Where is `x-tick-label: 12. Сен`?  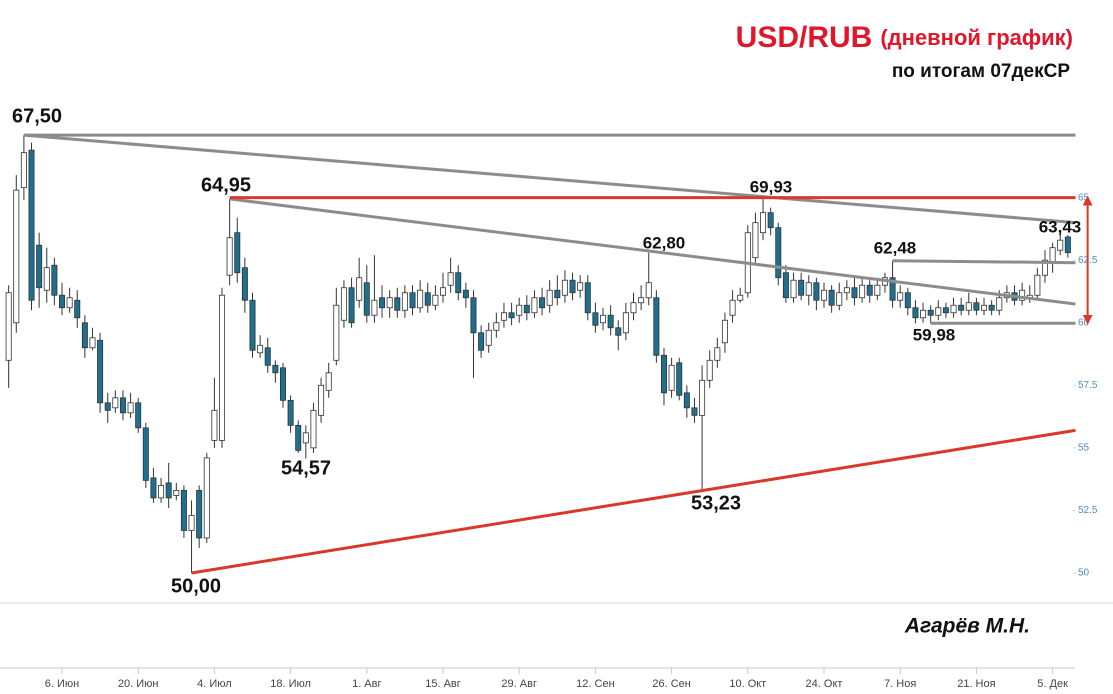 x-tick-label: 12. Сен is located at coordinates (595, 684).